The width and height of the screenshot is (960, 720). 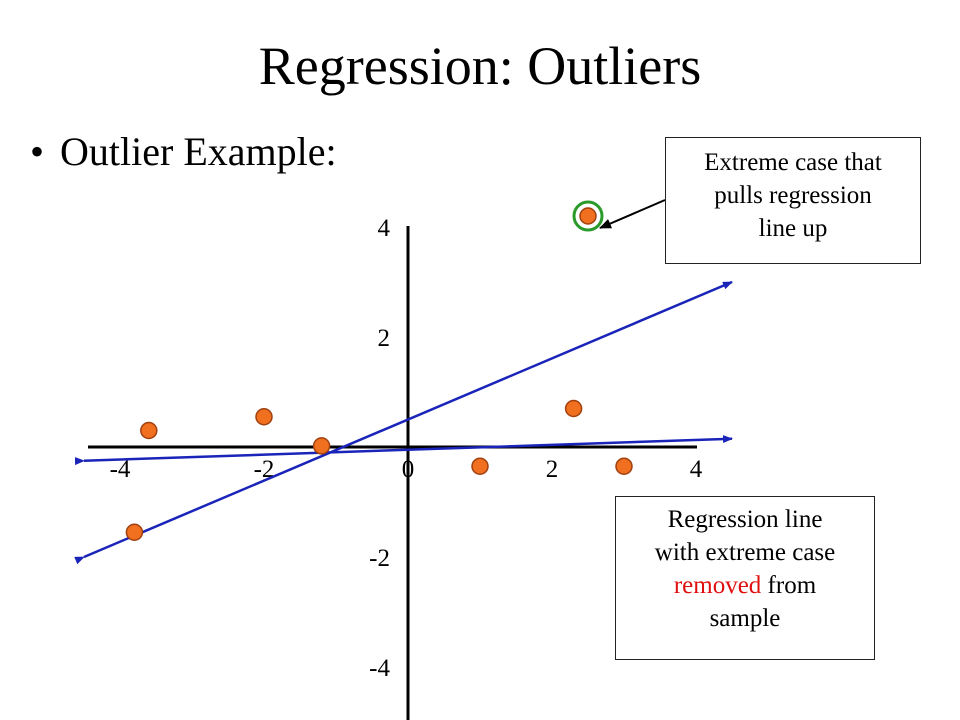 I want to click on regression-callout-line: Regression line, so click(x=745, y=519).